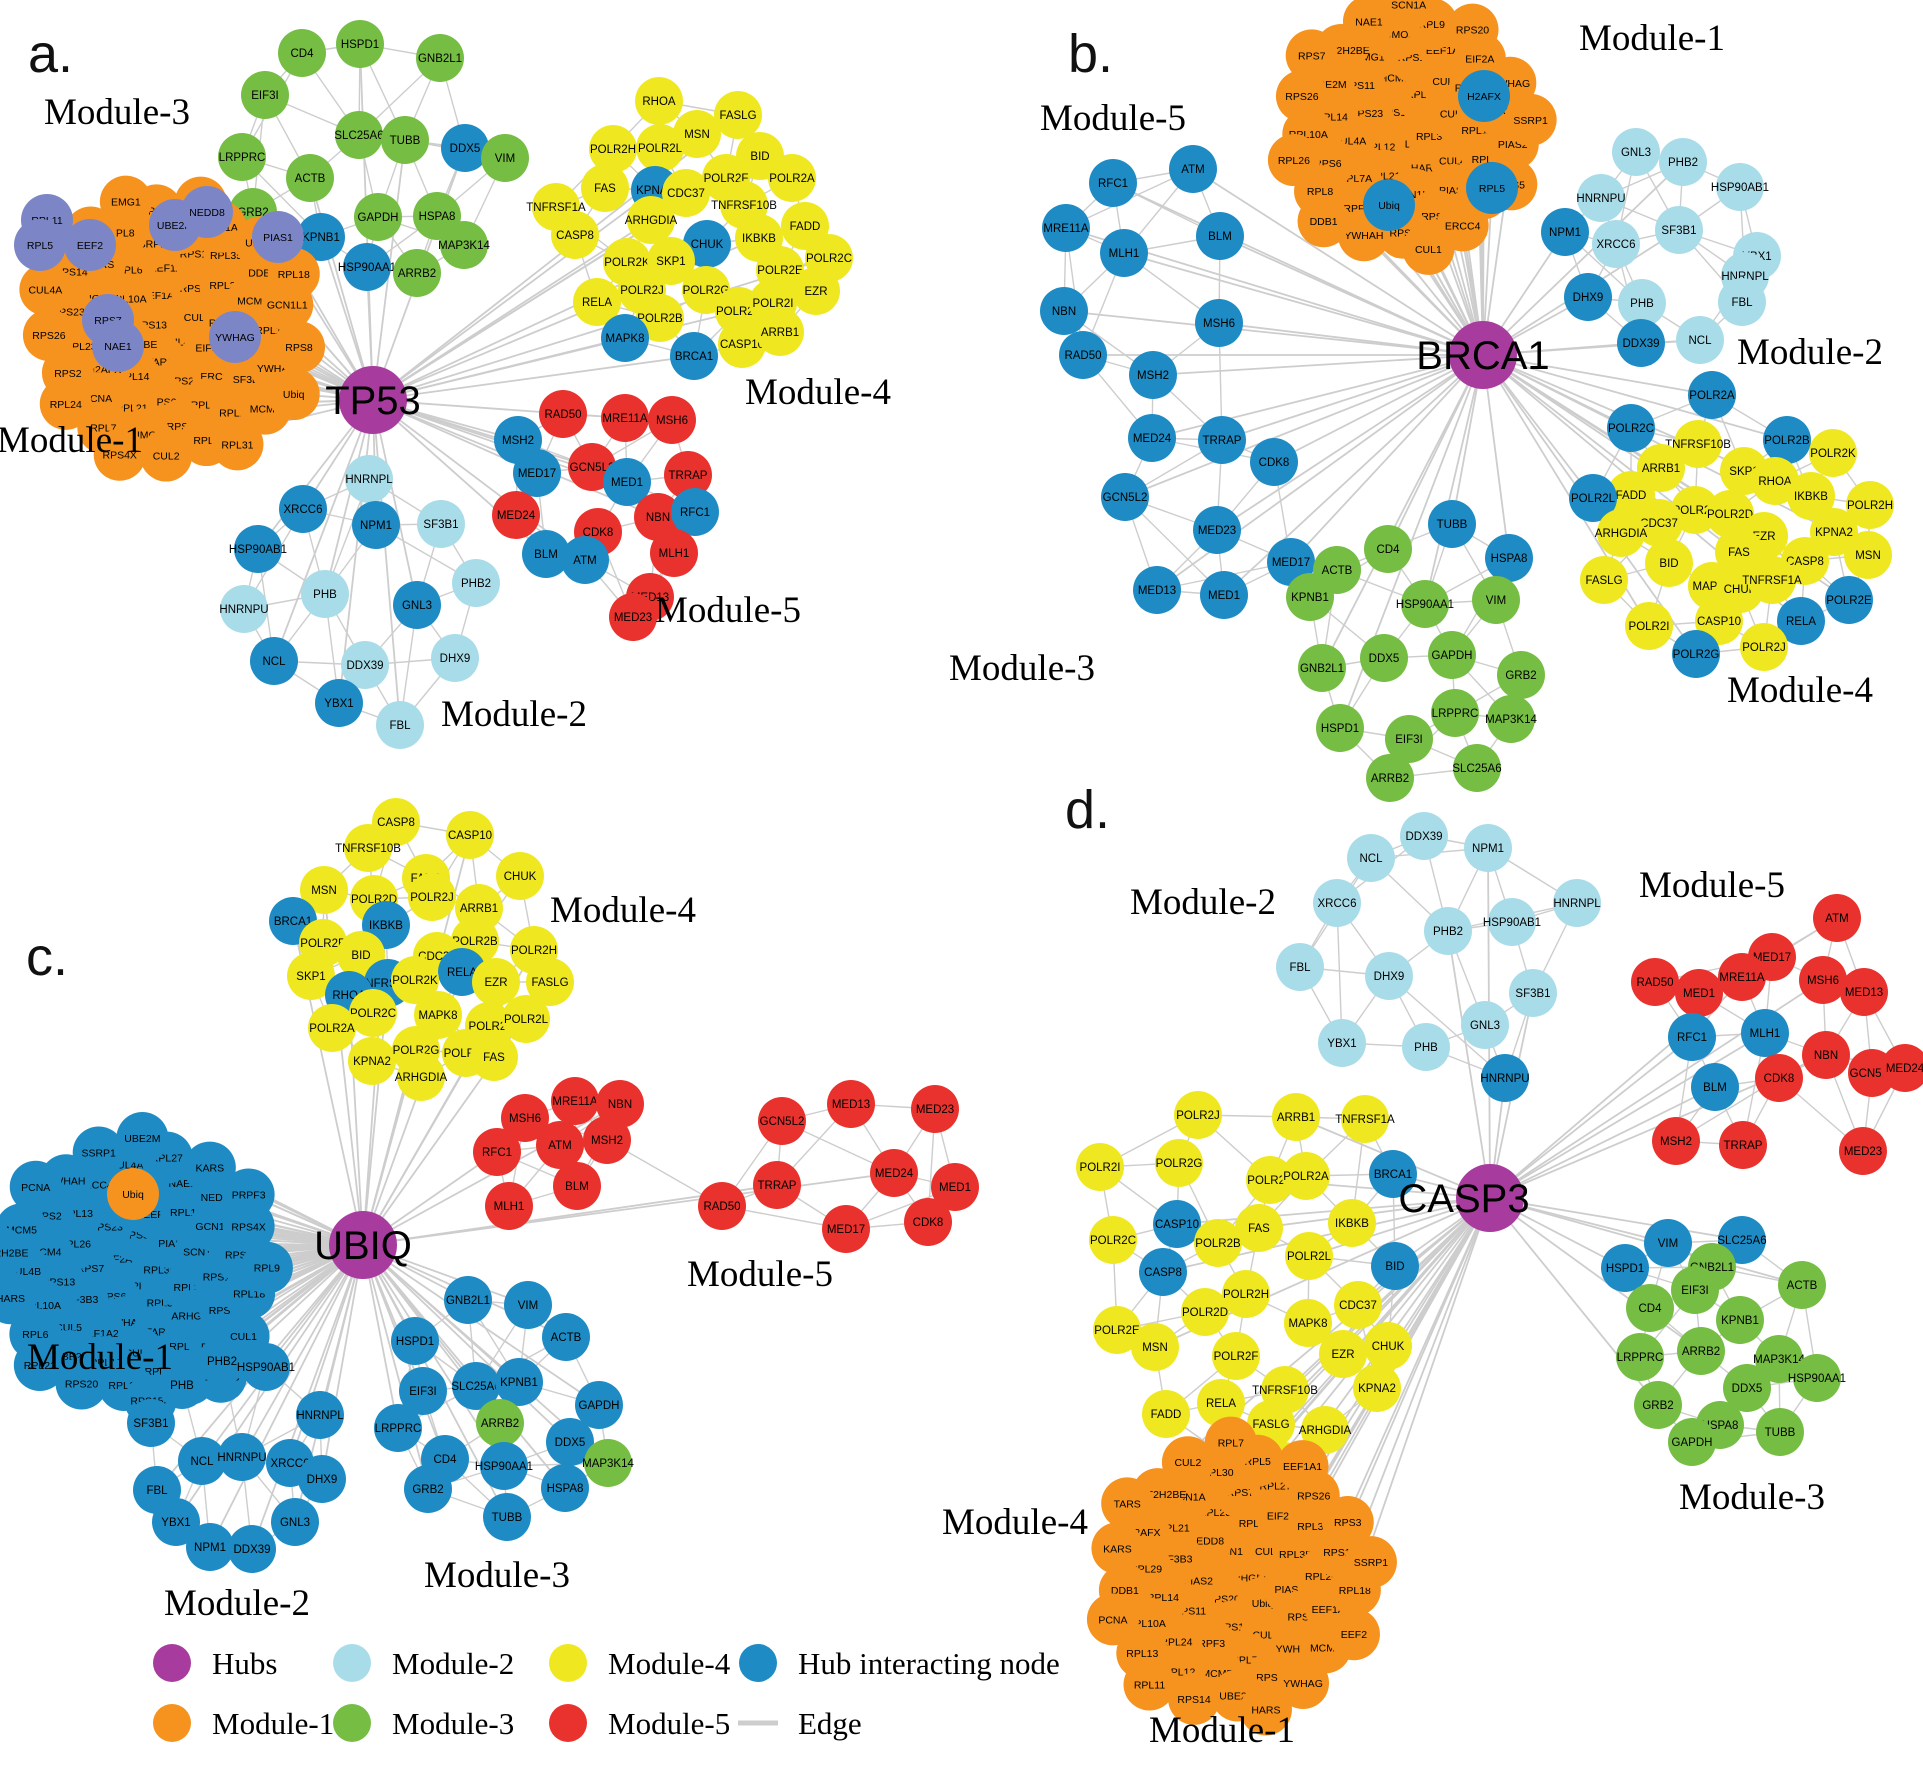  What do you see at coordinates (494, 1057) in the screenshot?
I see `node-FAS` at bounding box center [494, 1057].